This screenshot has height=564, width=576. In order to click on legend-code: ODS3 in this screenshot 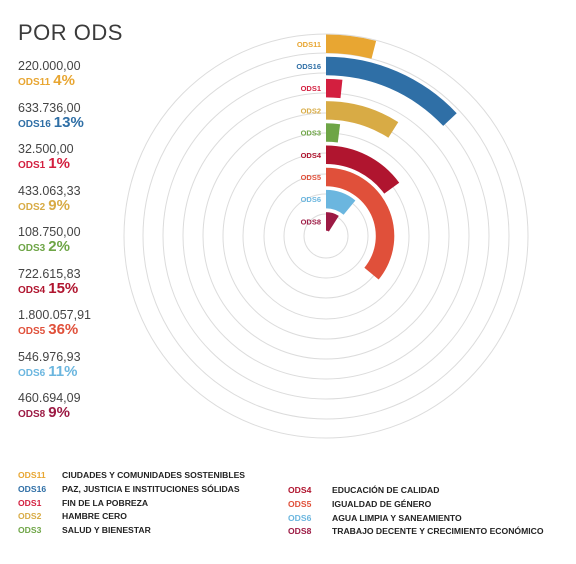, I will do `click(30, 530)`.